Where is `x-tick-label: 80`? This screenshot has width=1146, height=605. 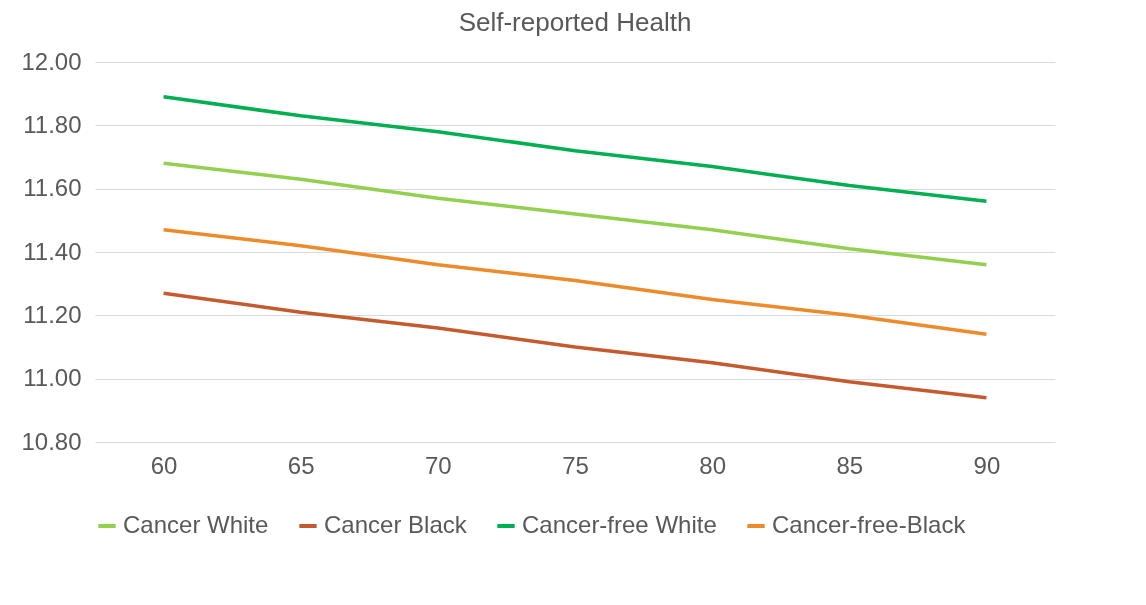
x-tick-label: 80 is located at coordinates (712, 465).